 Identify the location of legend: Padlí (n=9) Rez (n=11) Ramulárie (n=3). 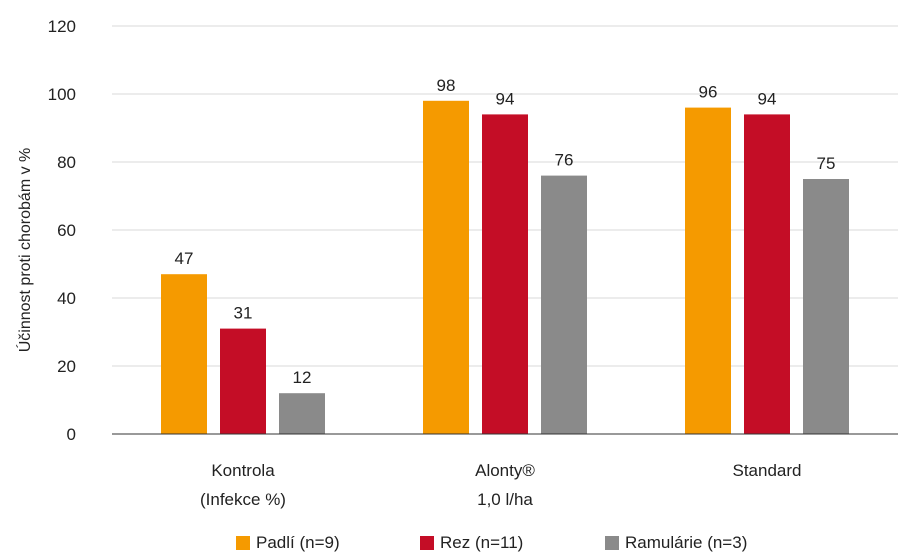
(451, 544).